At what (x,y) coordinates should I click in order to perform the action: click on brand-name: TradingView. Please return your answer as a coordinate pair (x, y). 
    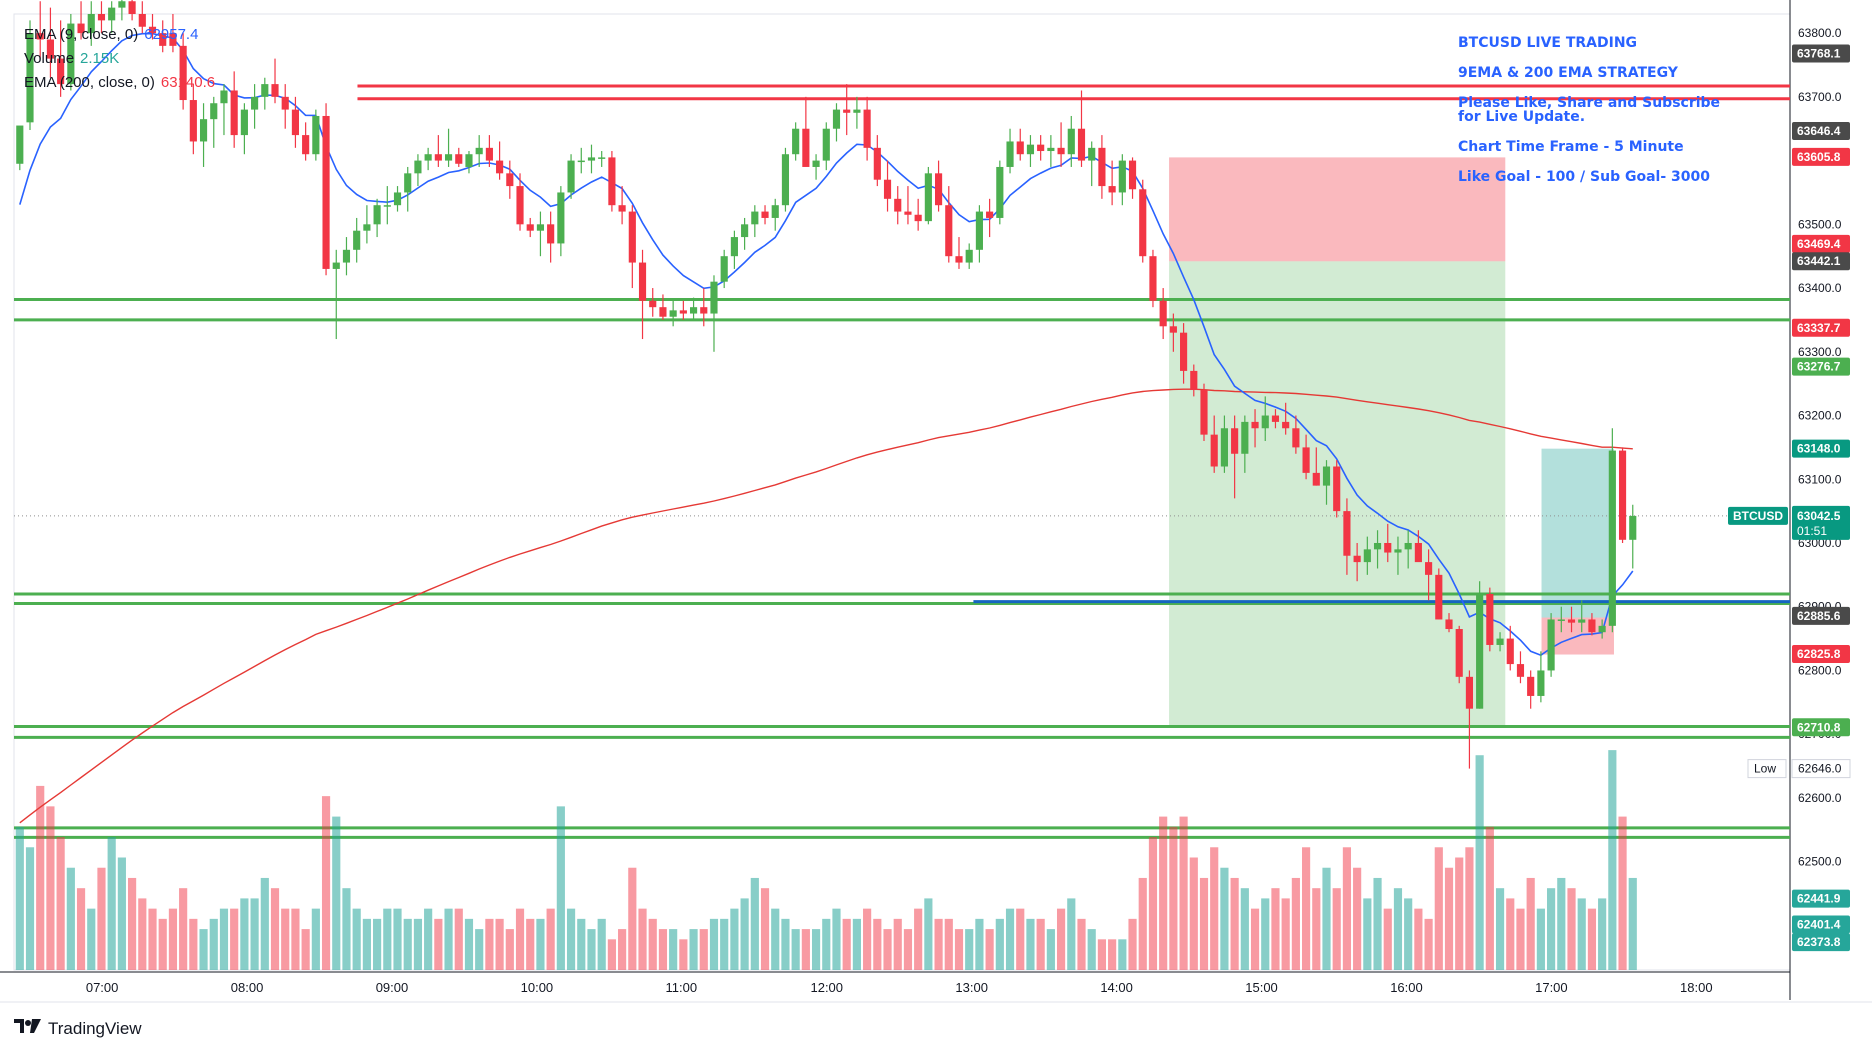
    Looking at the image, I should click on (95, 1028).